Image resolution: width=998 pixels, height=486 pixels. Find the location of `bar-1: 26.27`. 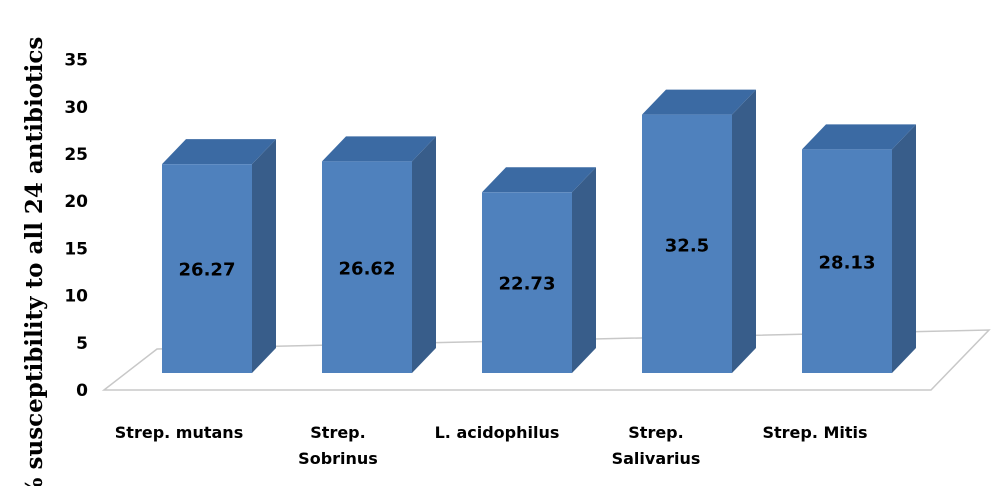

bar-1: 26.27 is located at coordinates (219, 256).